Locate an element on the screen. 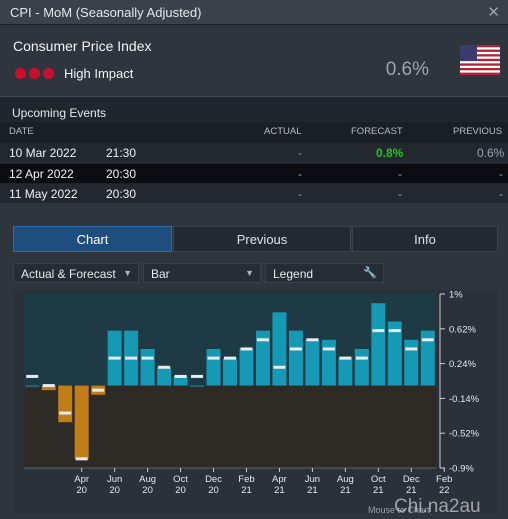  tab-info: Info is located at coordinates (425, 239).